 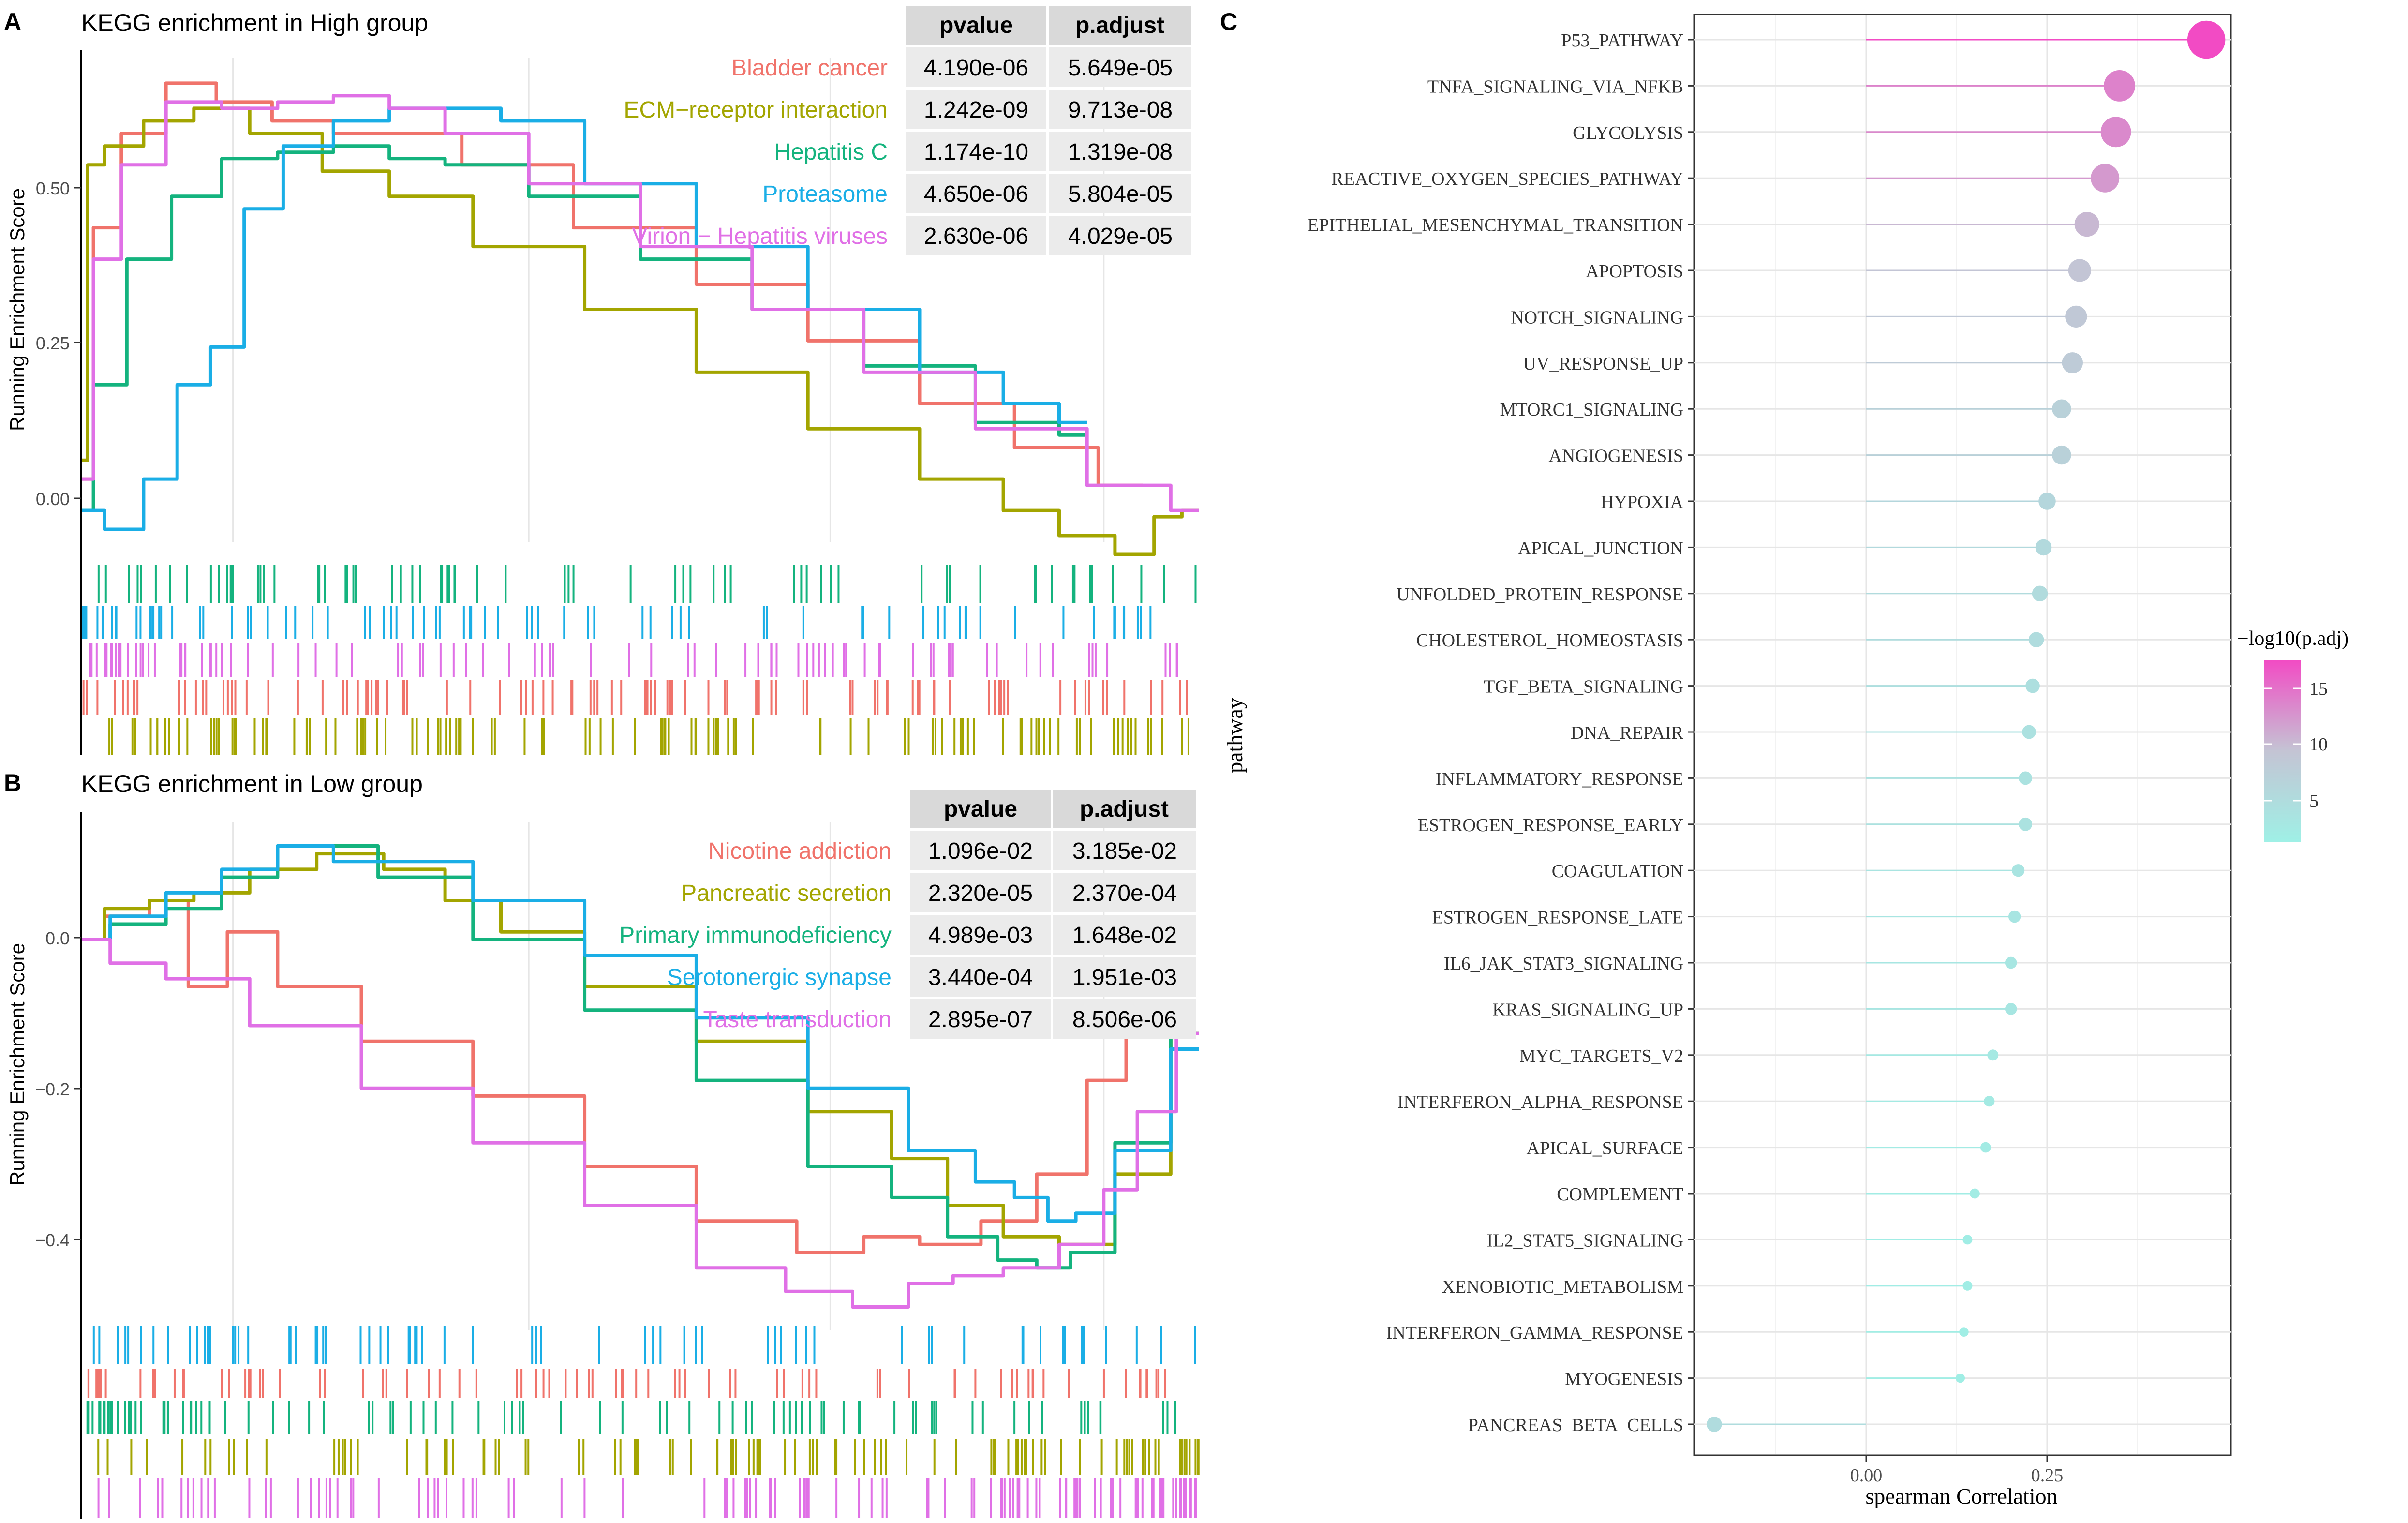 I want to click on panel-b-gene-hit-marks, so click(x=643, y=1422).